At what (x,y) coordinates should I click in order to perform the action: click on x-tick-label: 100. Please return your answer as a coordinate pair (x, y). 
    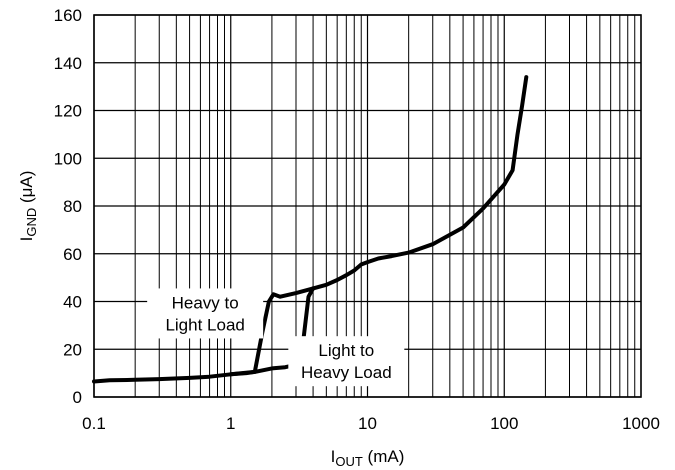
    Looking at the image, I should click on (504, 423).